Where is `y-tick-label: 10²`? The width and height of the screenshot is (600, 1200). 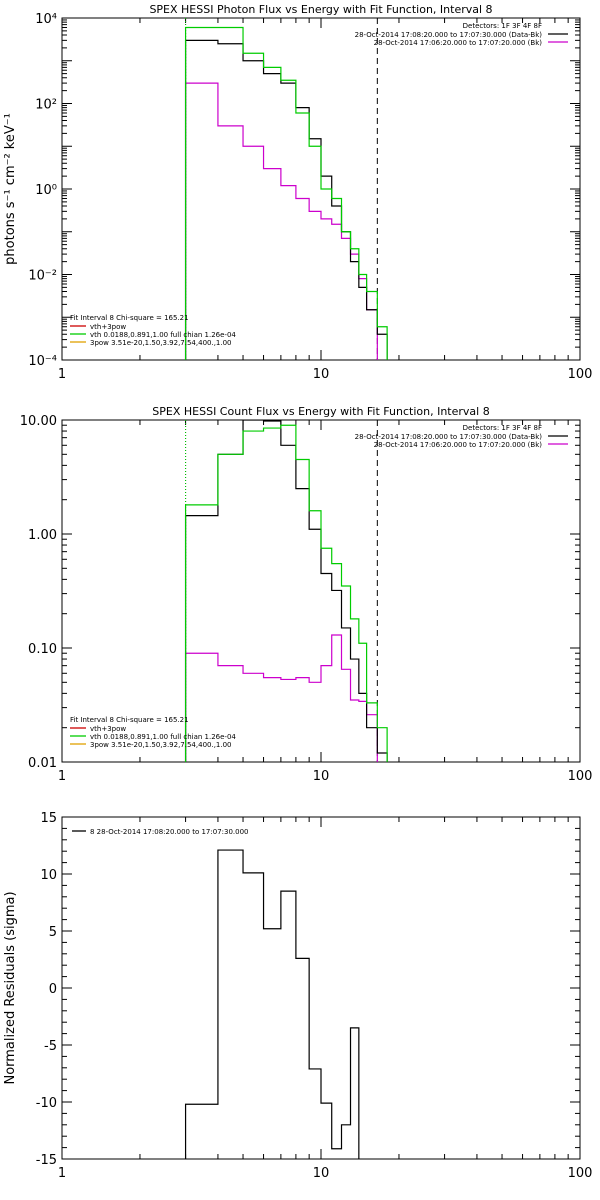 y-tick-label: 10² is located at coordinates (46, 105).